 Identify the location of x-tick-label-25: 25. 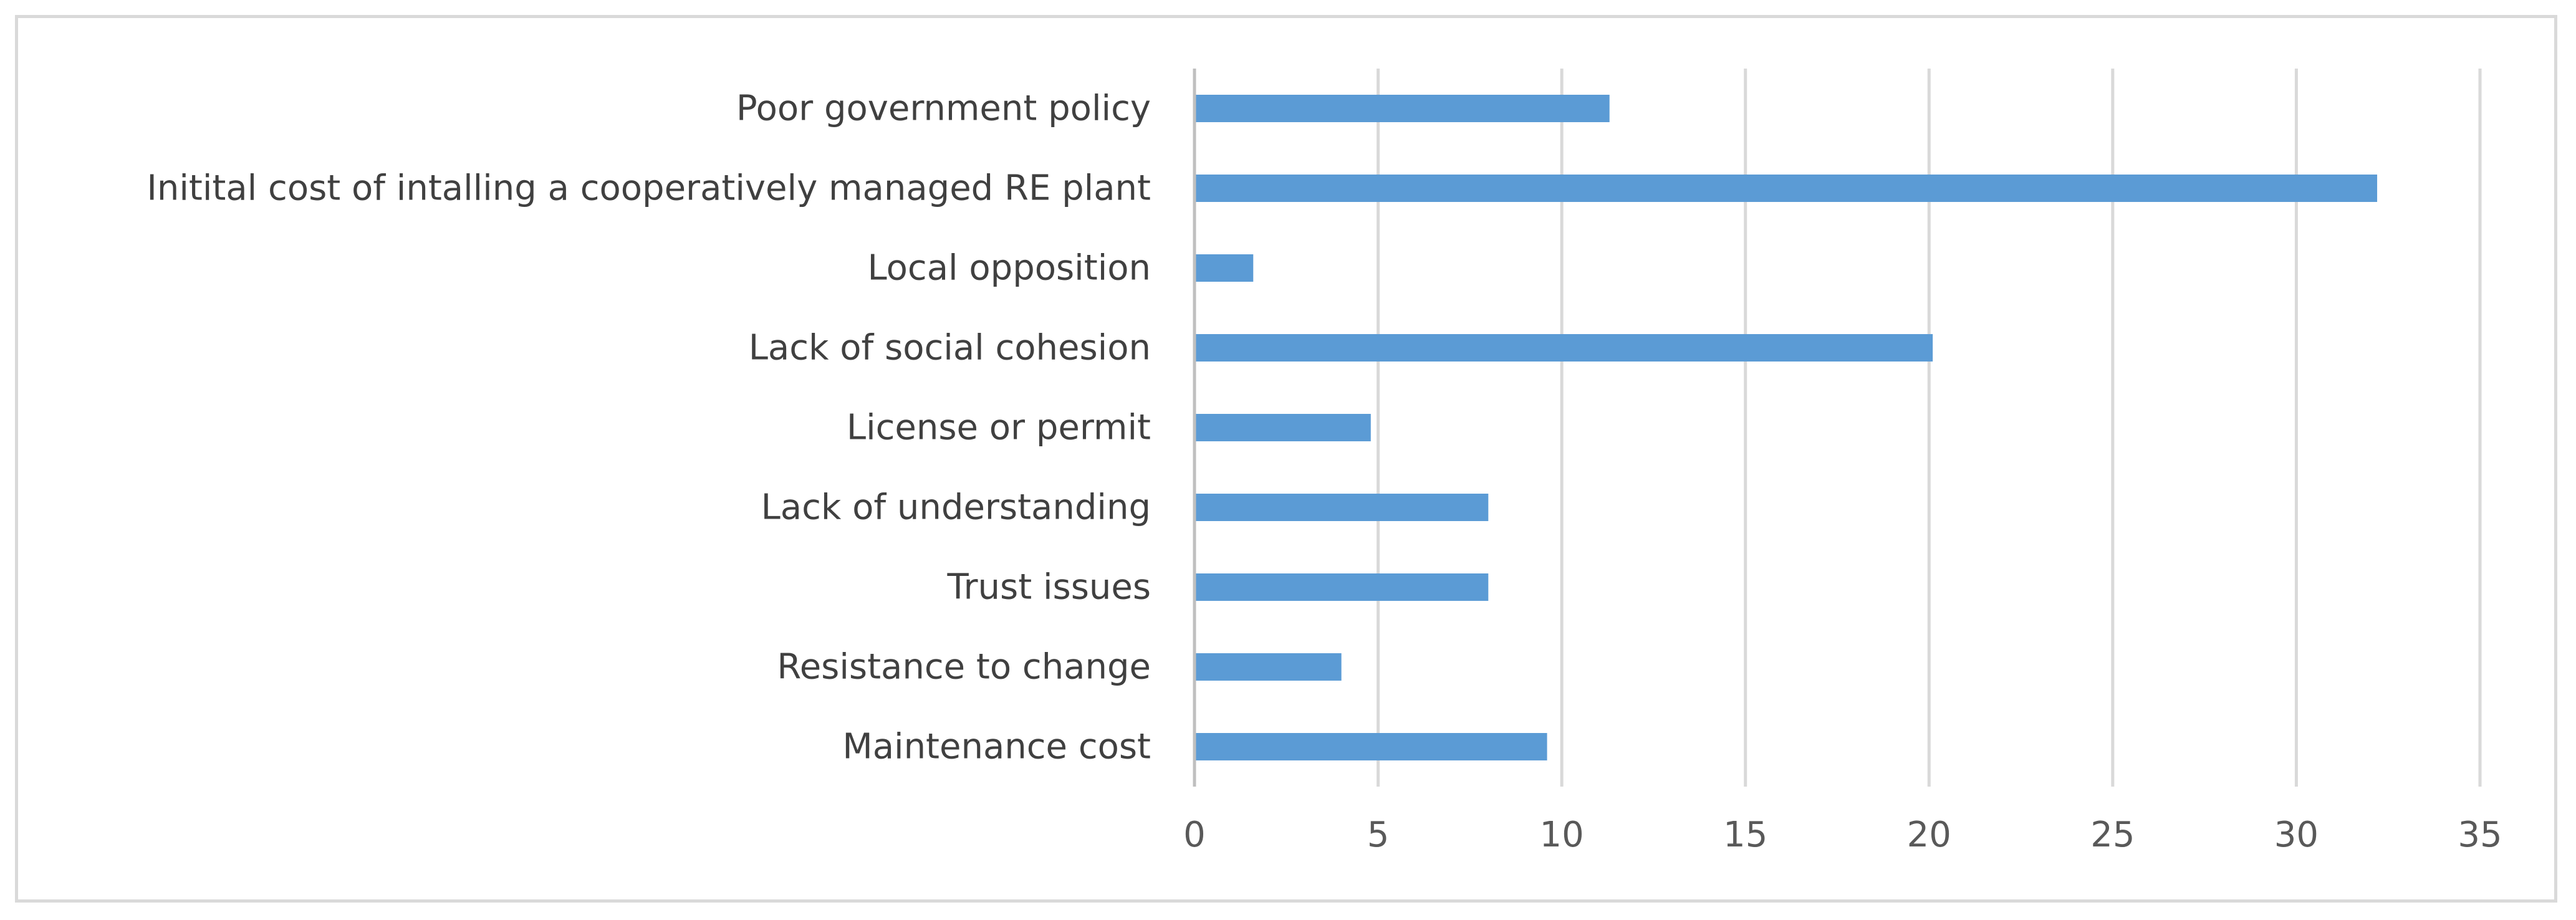
(2112, 835).